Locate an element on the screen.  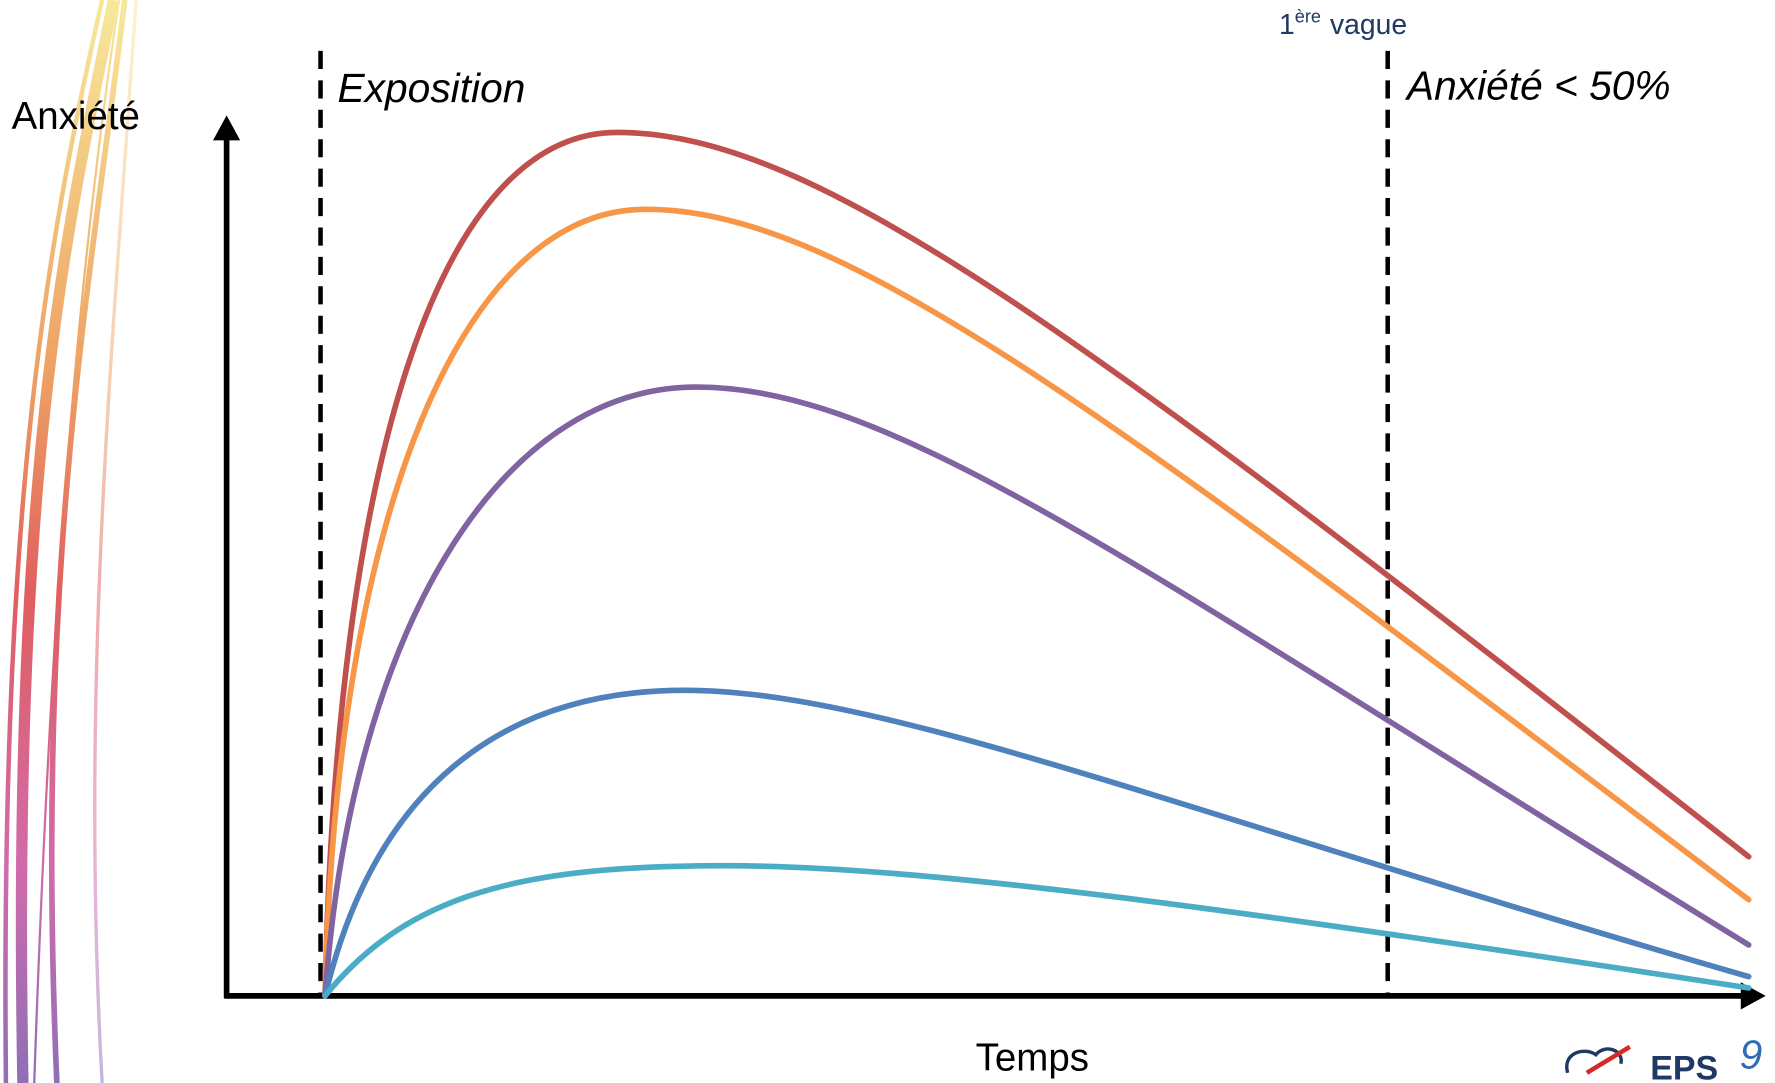
logo-text: EPS is located at coordinates (1684, 1066).